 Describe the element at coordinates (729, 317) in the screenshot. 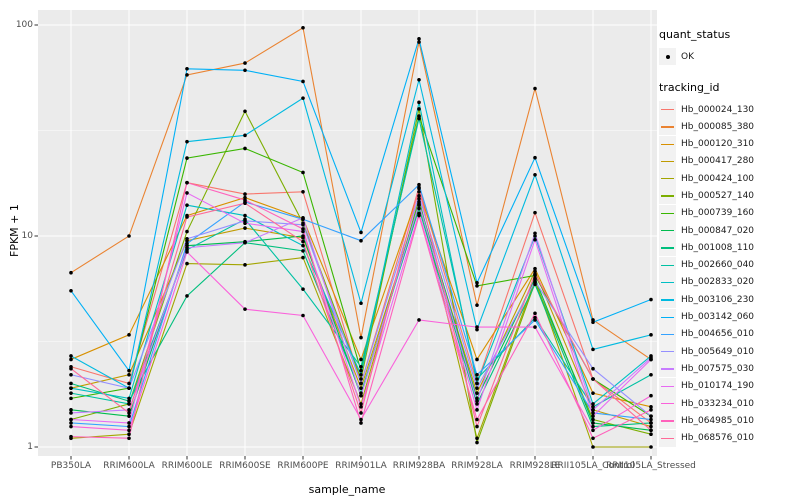

I see `legend-item-Hb_003142_060: Hb_003142_060` at that location.